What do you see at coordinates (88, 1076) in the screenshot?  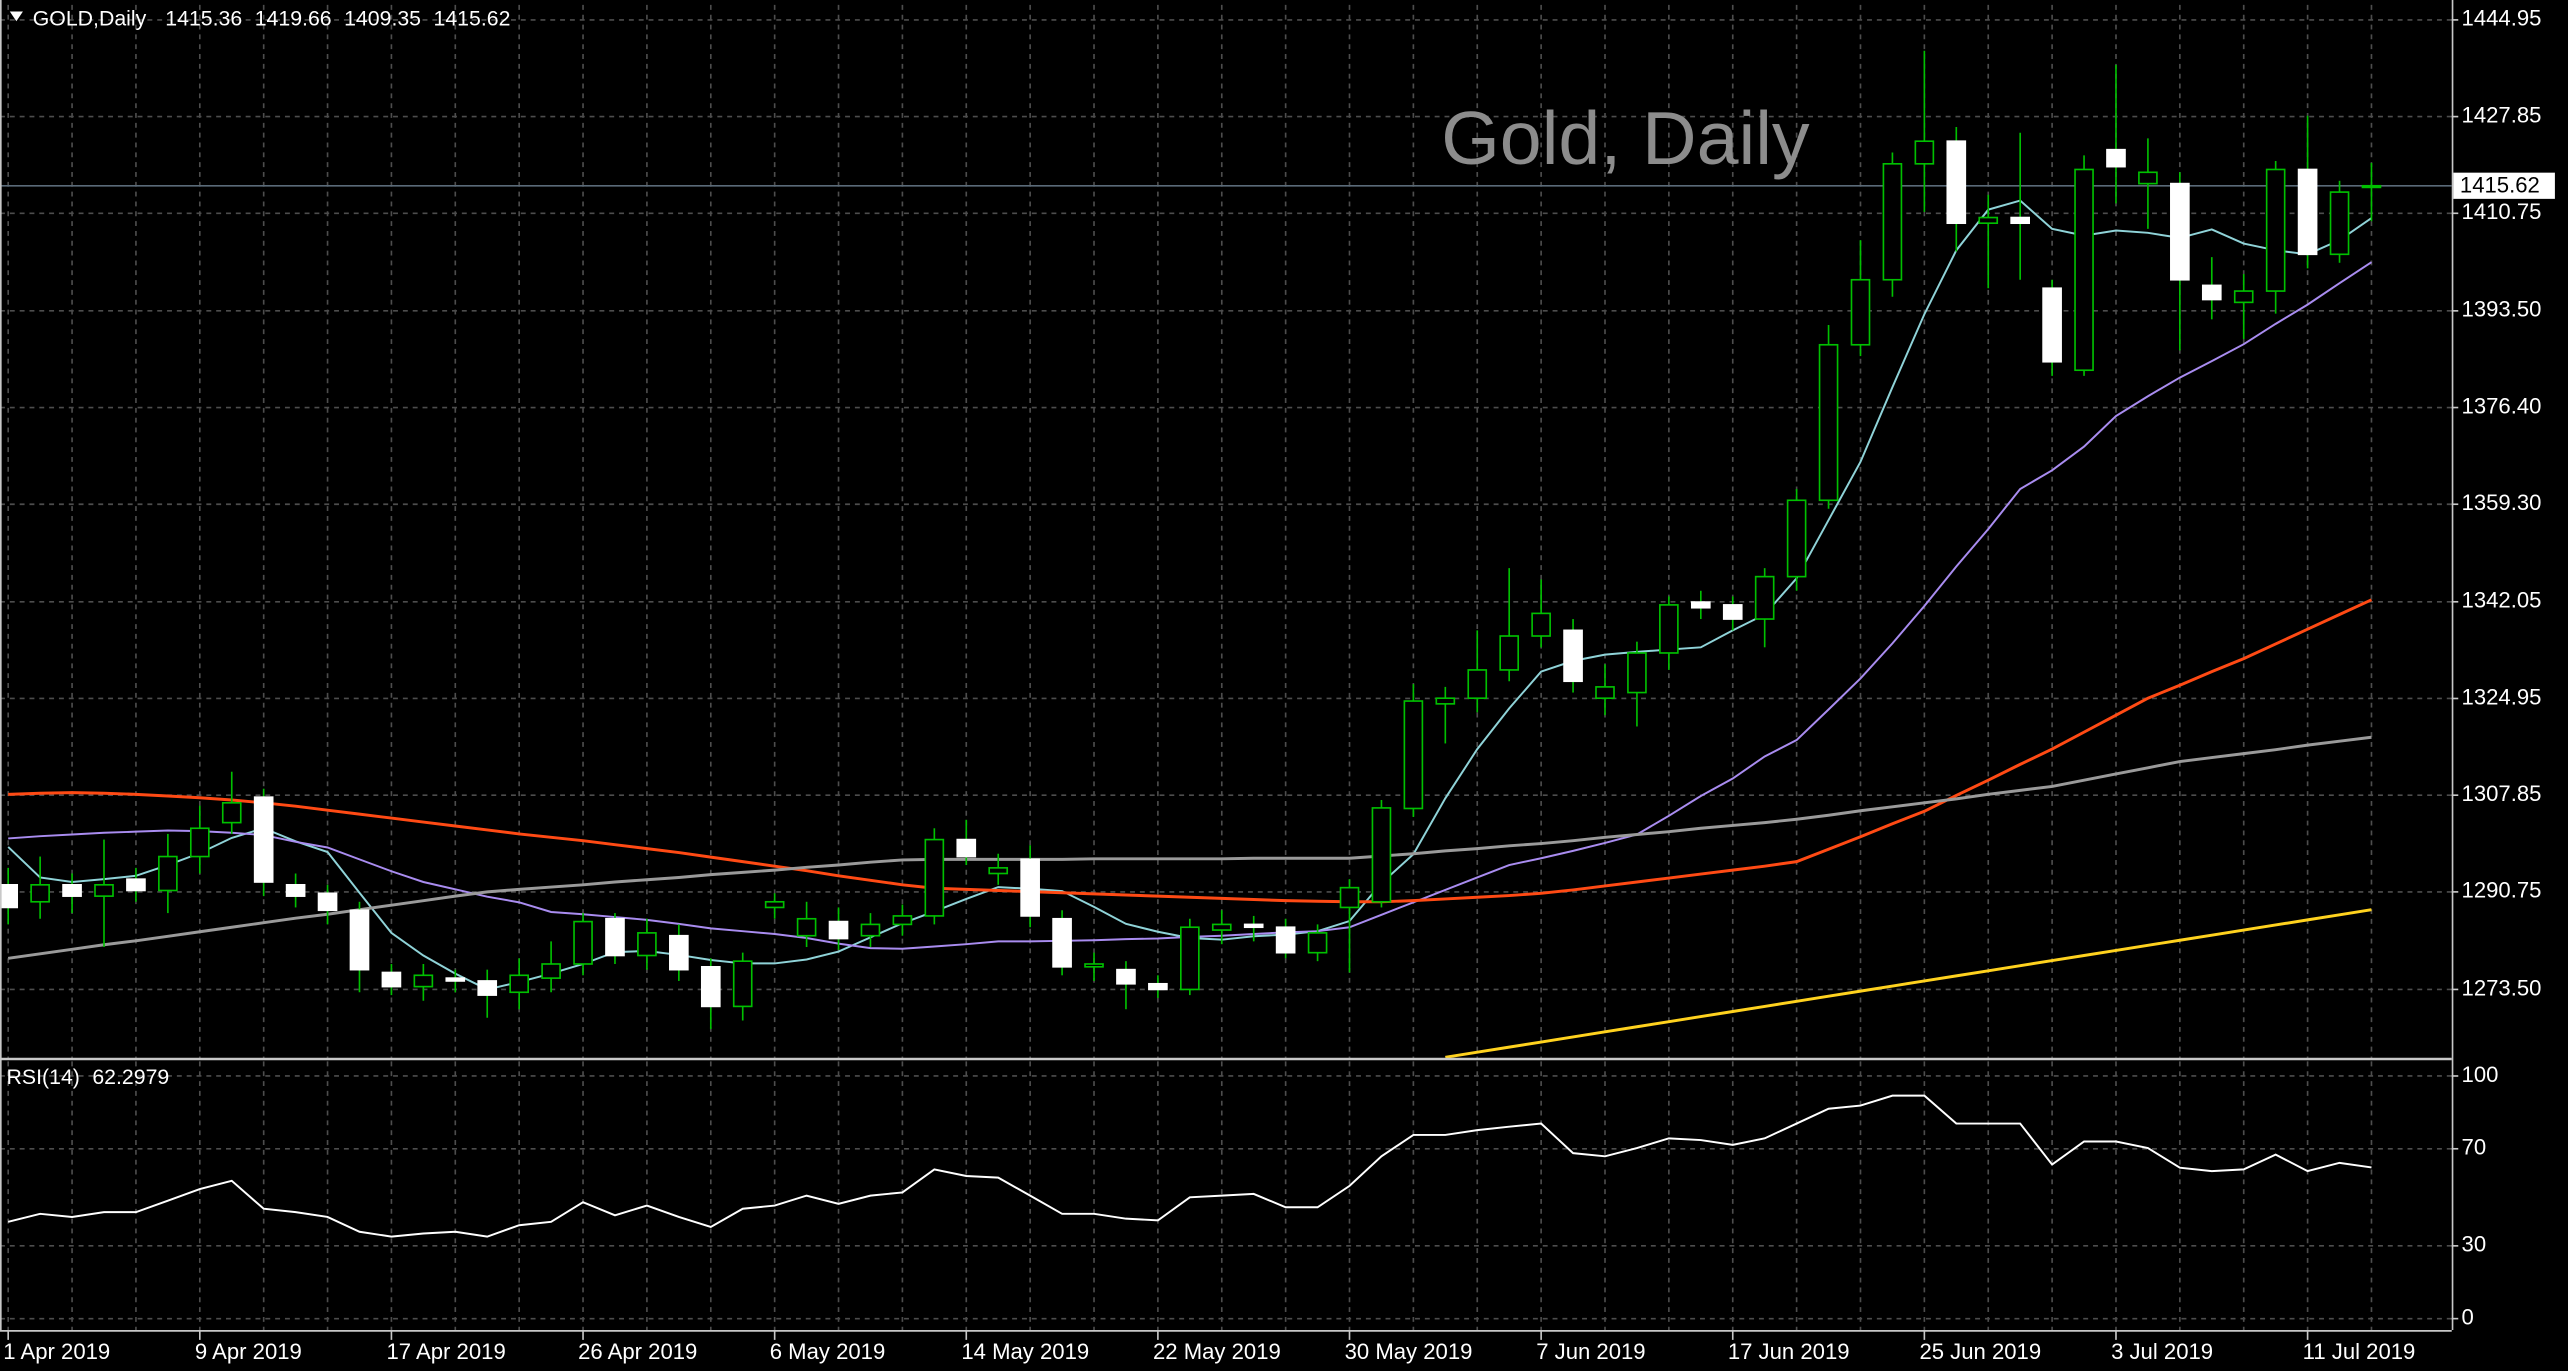 I see `rsi-header: RSI(14) 62.2979` at bounding box center [88, 1076].